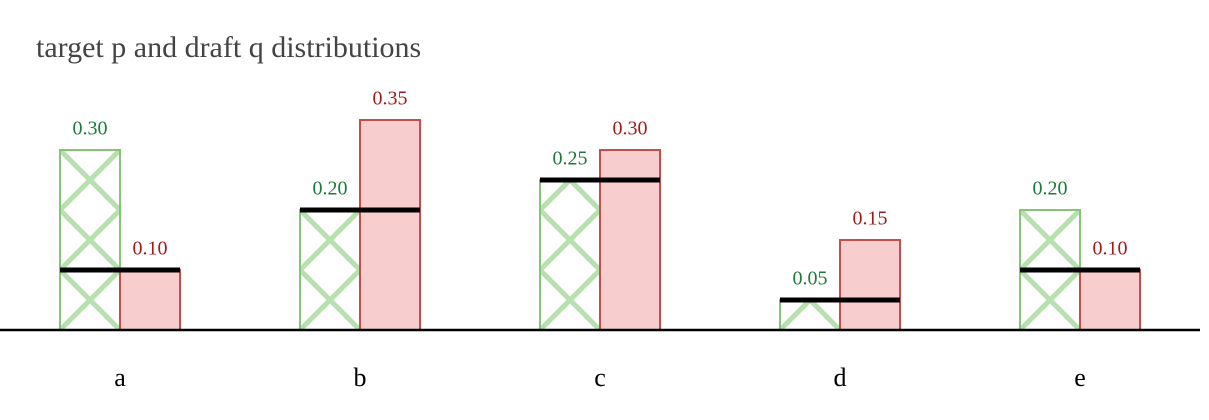 The image size is (1209, 420). What do you see at coordinates (870, 219) in the screenshot?
I see `value-label: 0.15` at bounding box center [870, 219].